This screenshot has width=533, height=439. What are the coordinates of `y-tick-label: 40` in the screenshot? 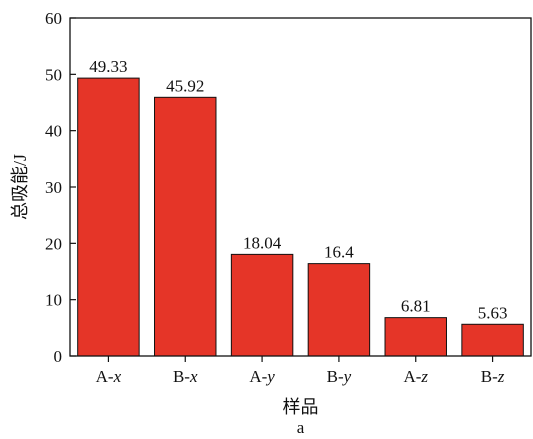 It's located at (53, 131).